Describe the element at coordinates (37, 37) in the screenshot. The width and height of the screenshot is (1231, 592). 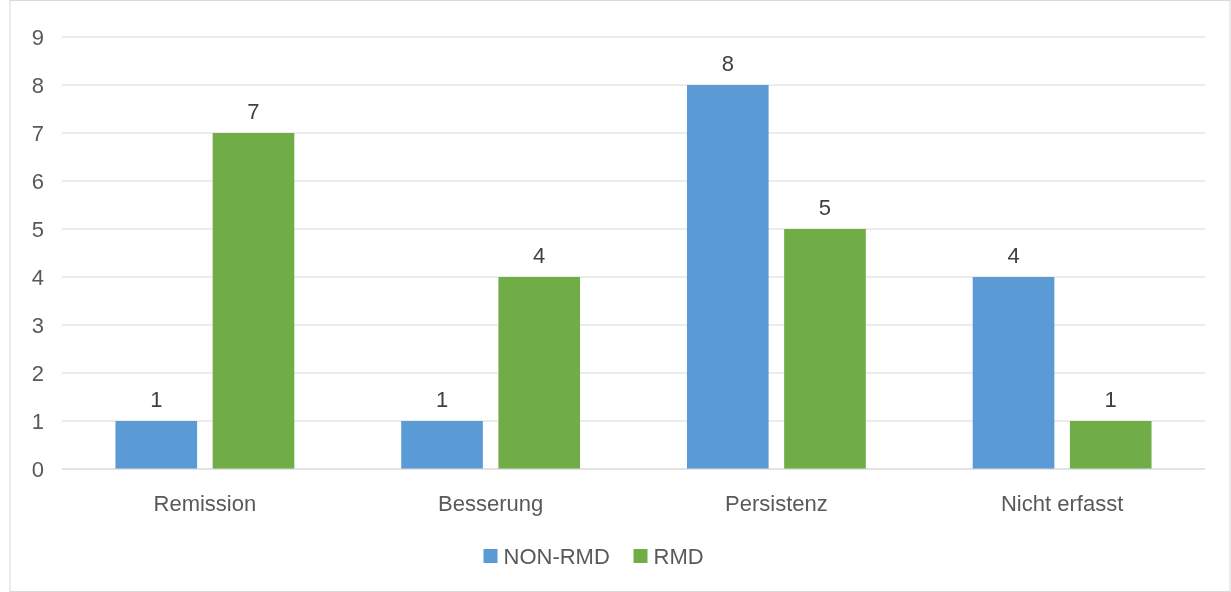
I see `y-tick-label: 9` at that location.